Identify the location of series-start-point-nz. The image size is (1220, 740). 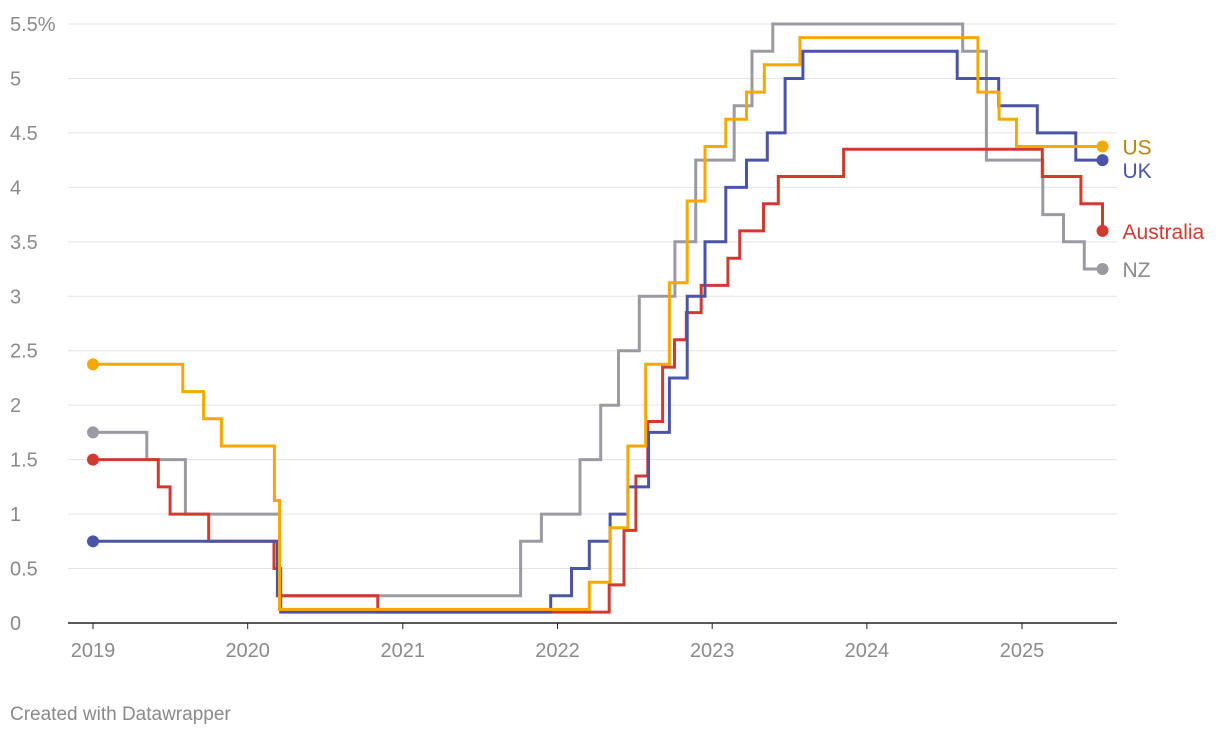
(93, 432).